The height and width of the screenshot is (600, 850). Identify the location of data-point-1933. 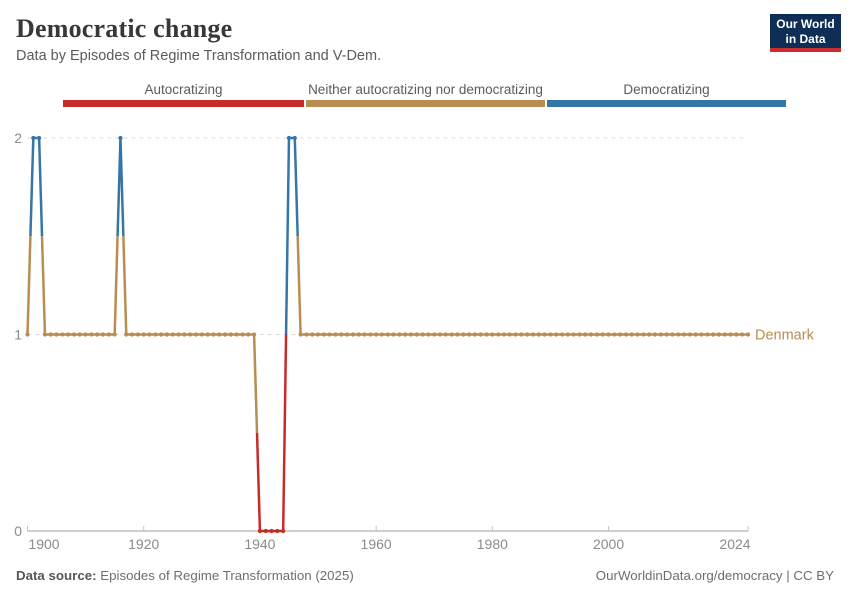
(219, 334).